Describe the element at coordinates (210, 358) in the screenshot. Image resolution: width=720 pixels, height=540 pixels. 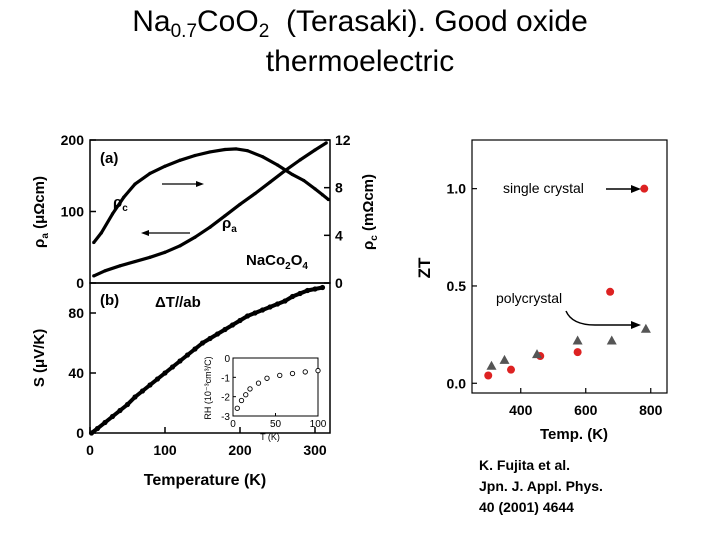
I see `panel-b-frame` at that location.